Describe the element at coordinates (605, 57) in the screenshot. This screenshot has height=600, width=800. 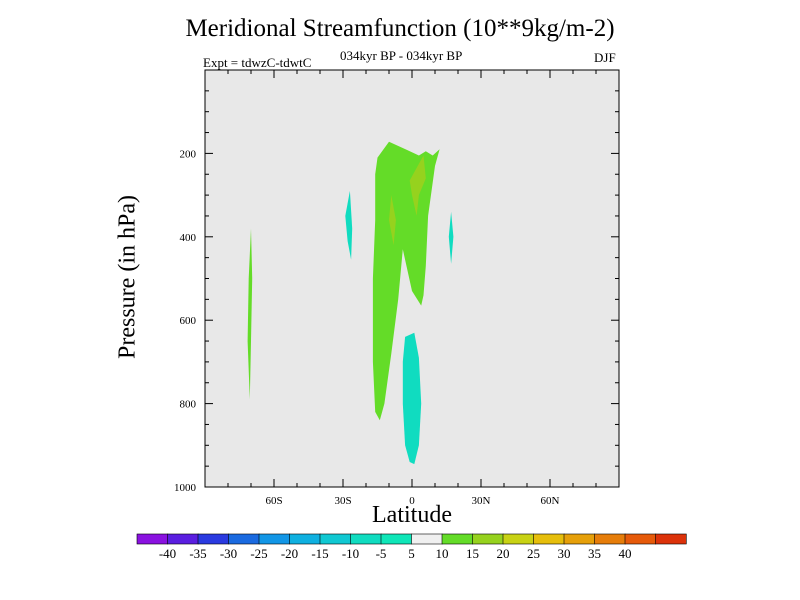
I see `season-label: DJF` at that location.